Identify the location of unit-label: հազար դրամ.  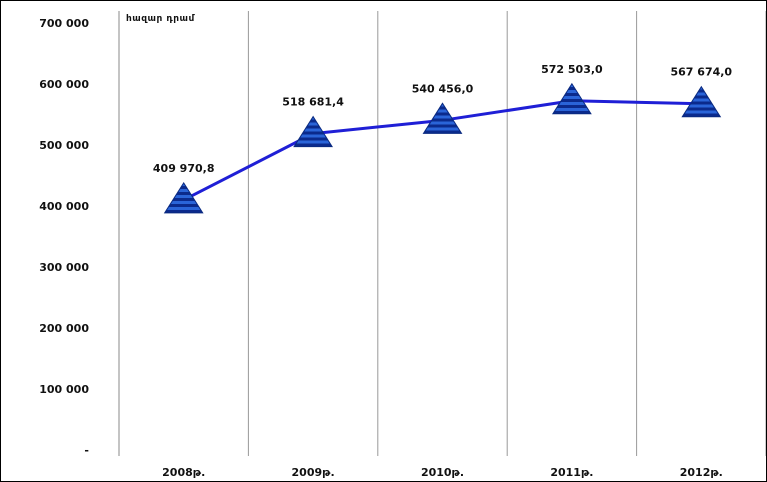
(160, 19).